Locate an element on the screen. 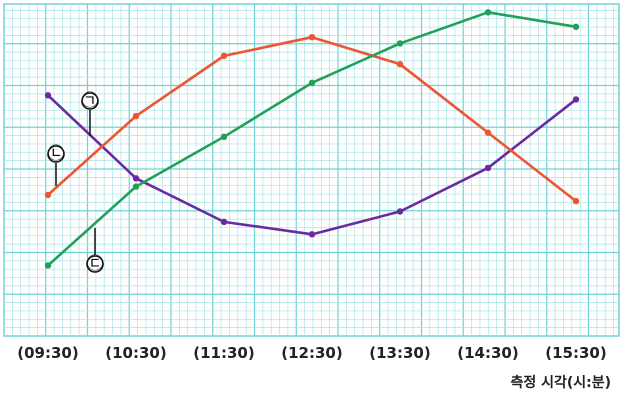 Image resolution: width=623 pixels, height=400 pixels. series-label-text: ㉡ is located at coordinates (56, 154).